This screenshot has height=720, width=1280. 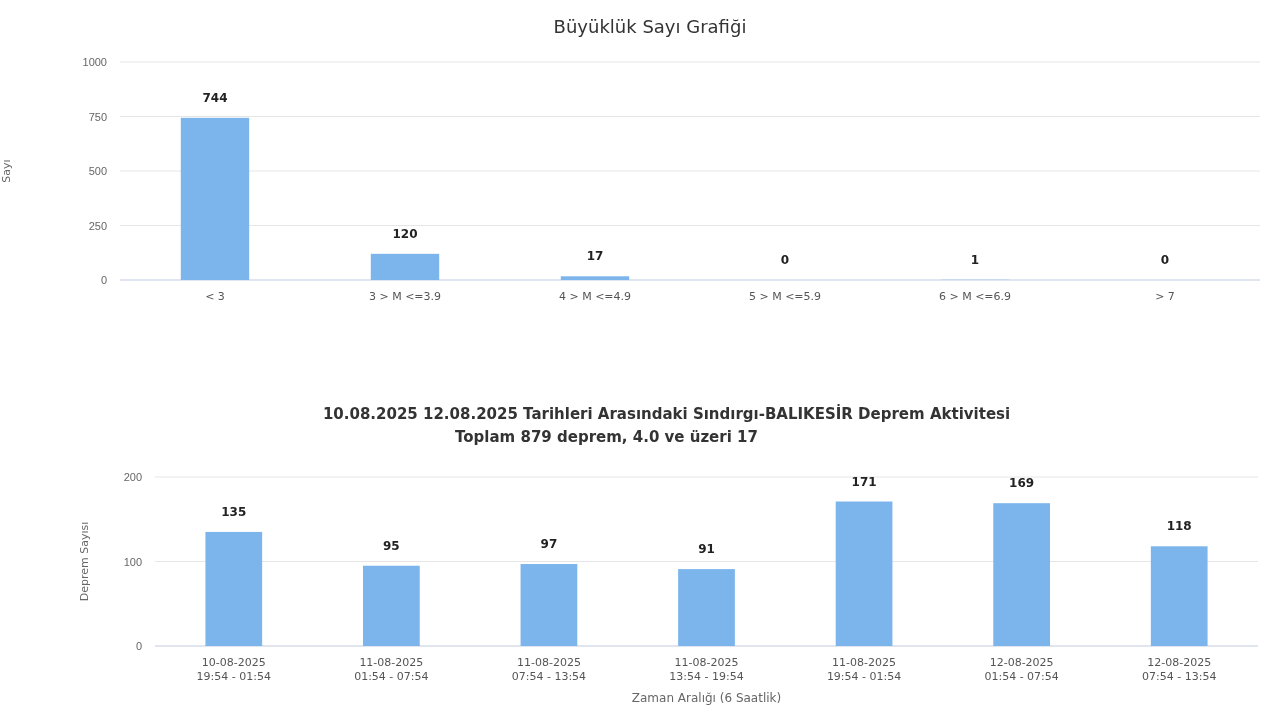 I want to click on y-tick-label: 750, so click(x=97, y=116).